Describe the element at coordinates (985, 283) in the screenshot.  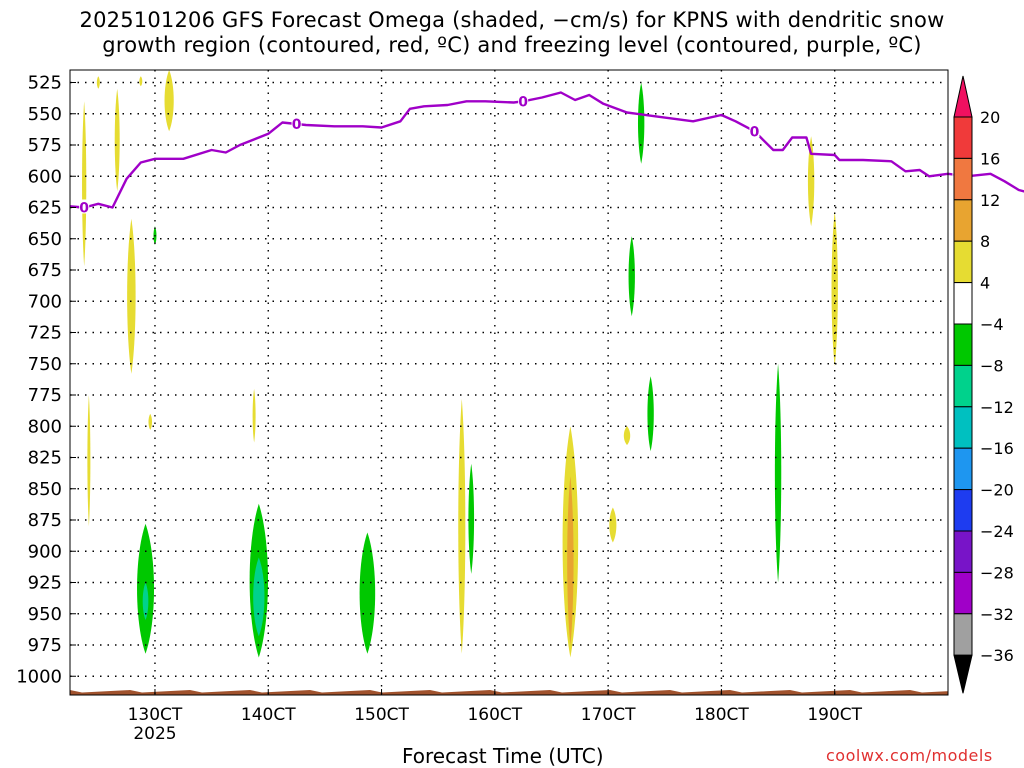
I see `colorbar-label: 4` at that location.